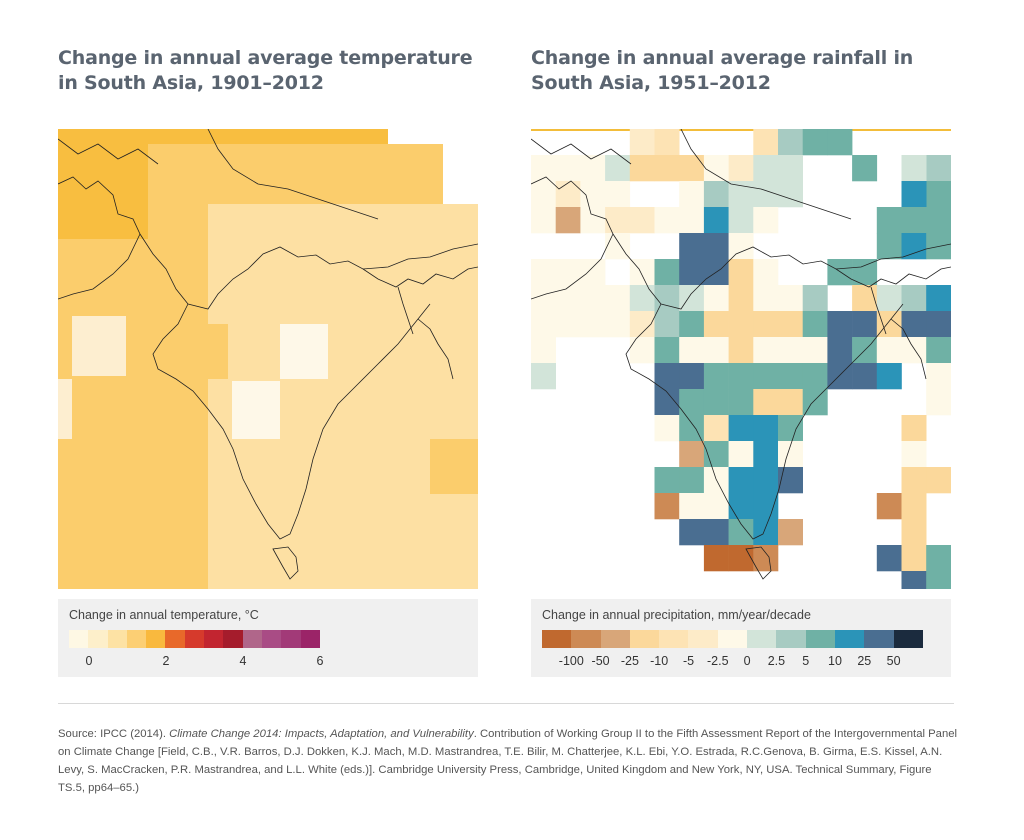 Image resolution: width=1024 pixels, height=840 pixels. I want to click on legend-tick-label: 5, so click(806, 661).